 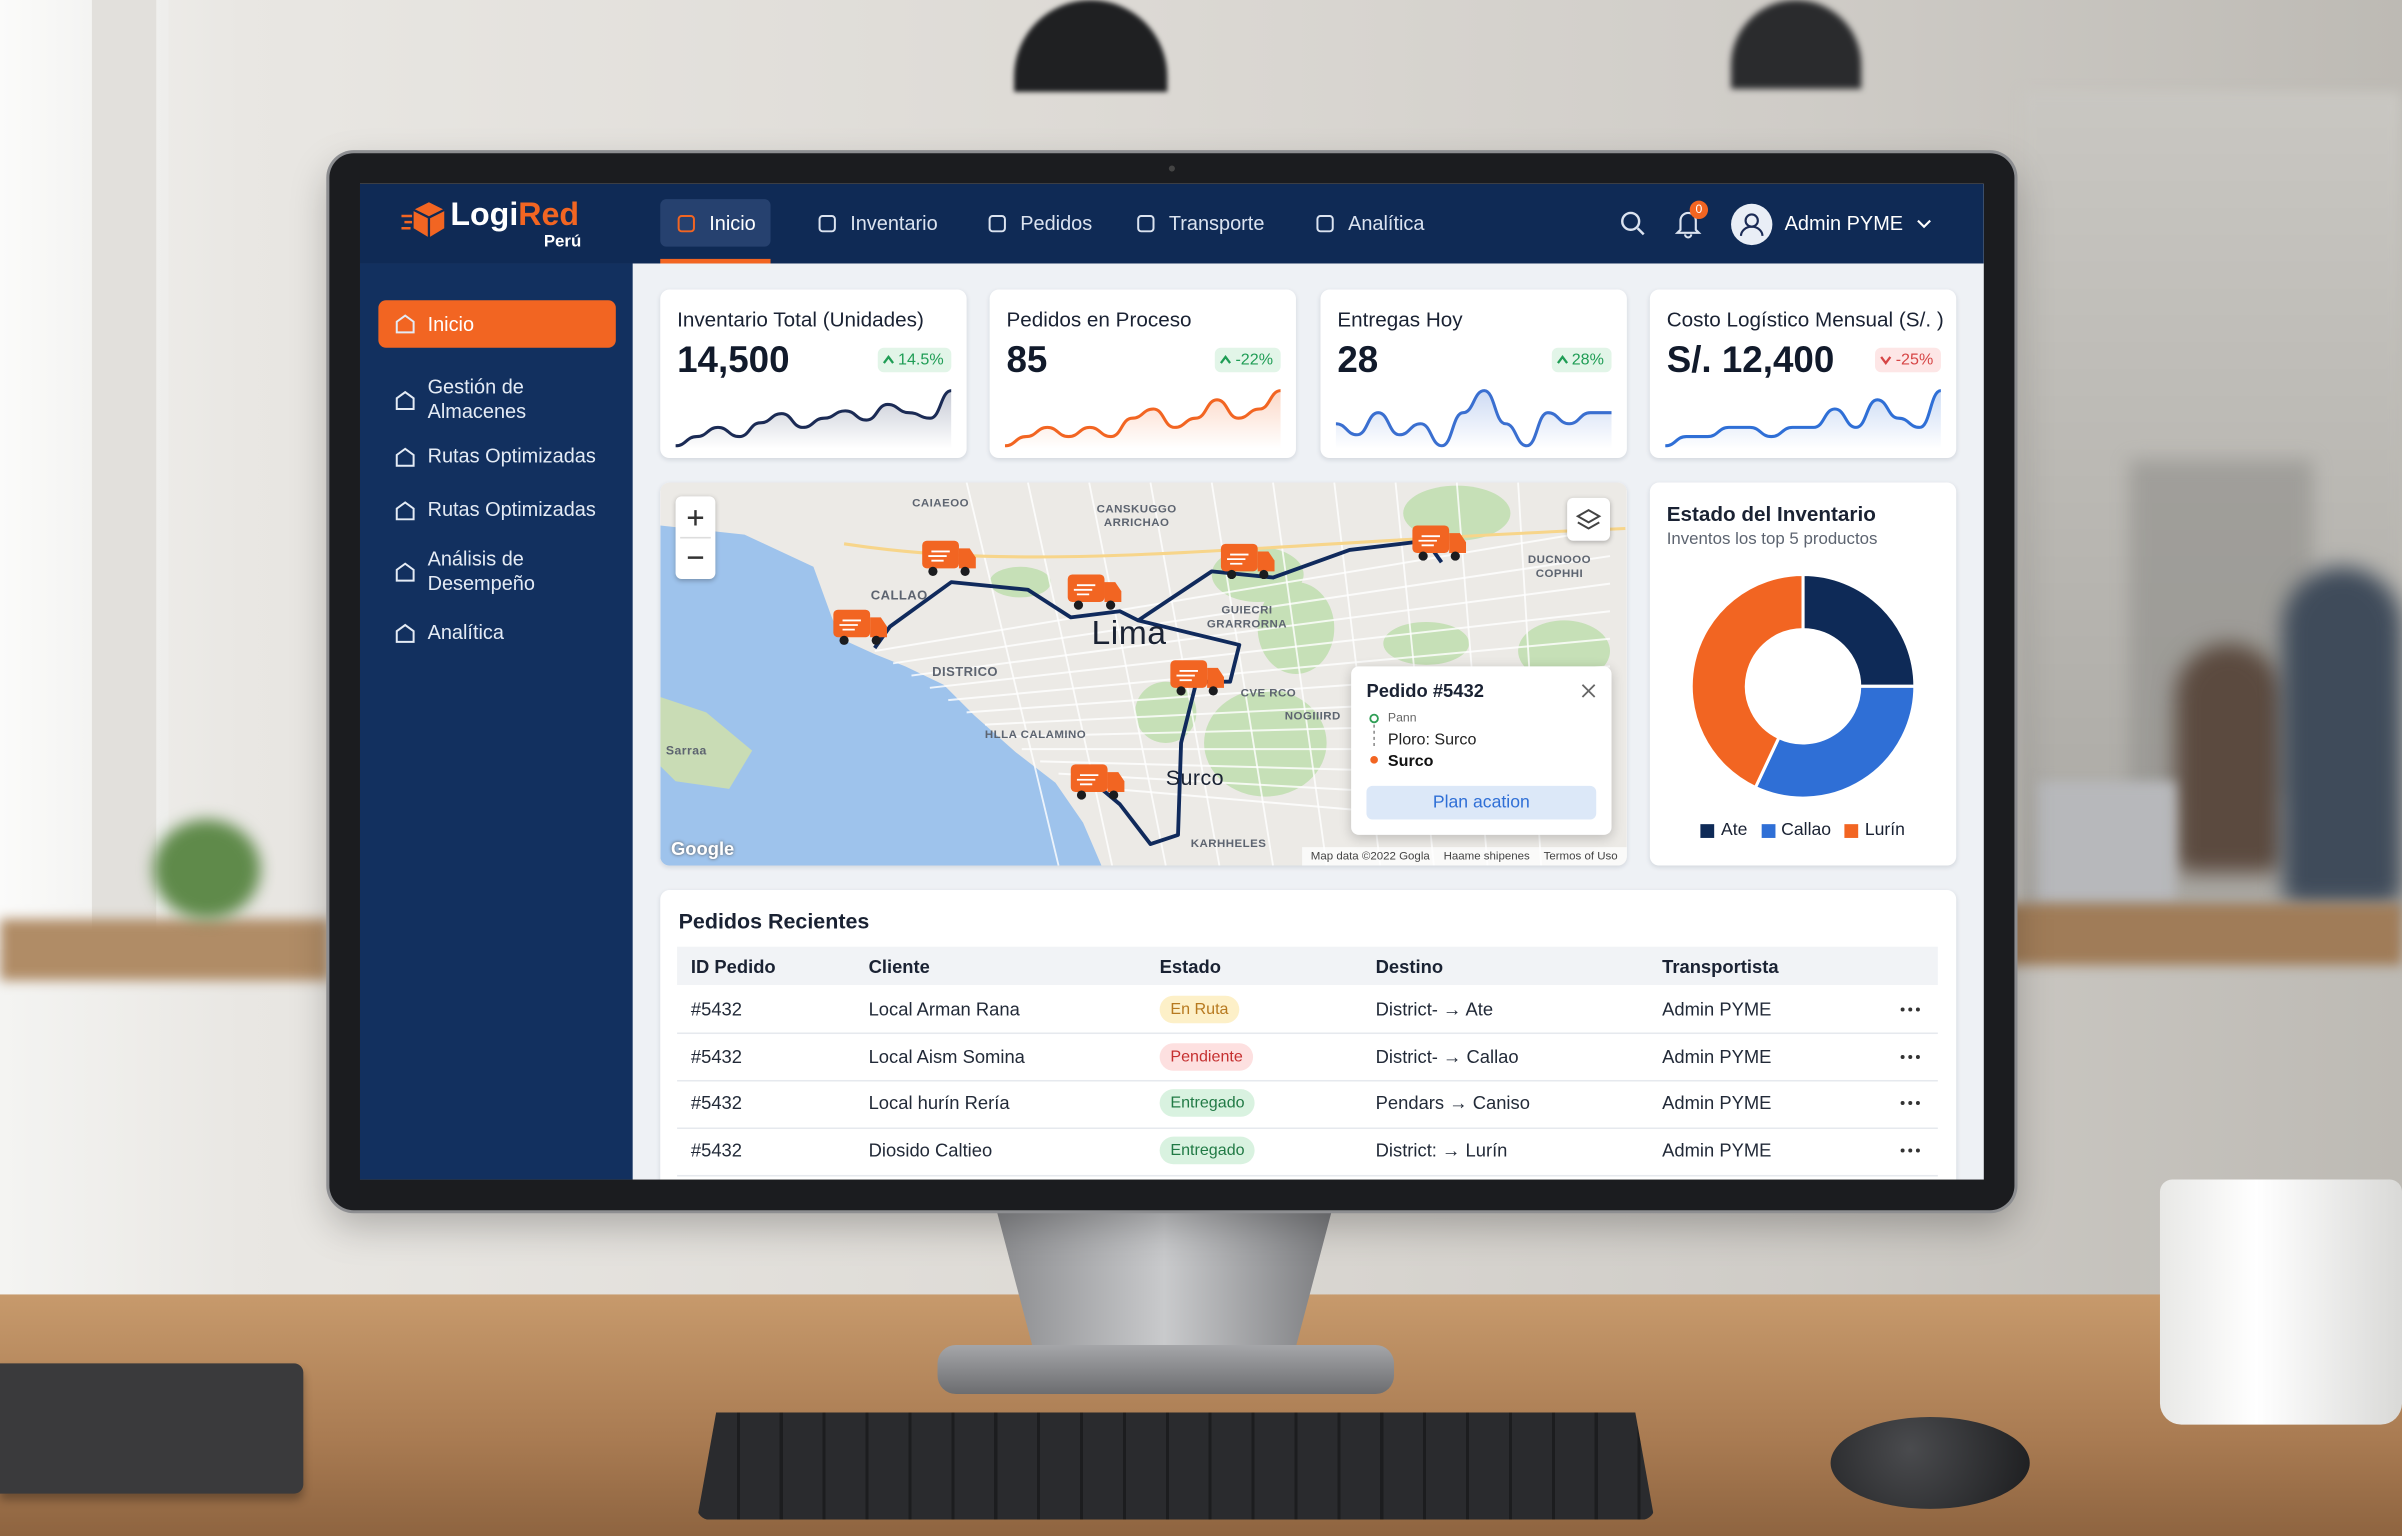 What do you see at coordinates (562, 242) in the screenshot?
I see `logo-sub: Perú` at bounding box center [562, 242].